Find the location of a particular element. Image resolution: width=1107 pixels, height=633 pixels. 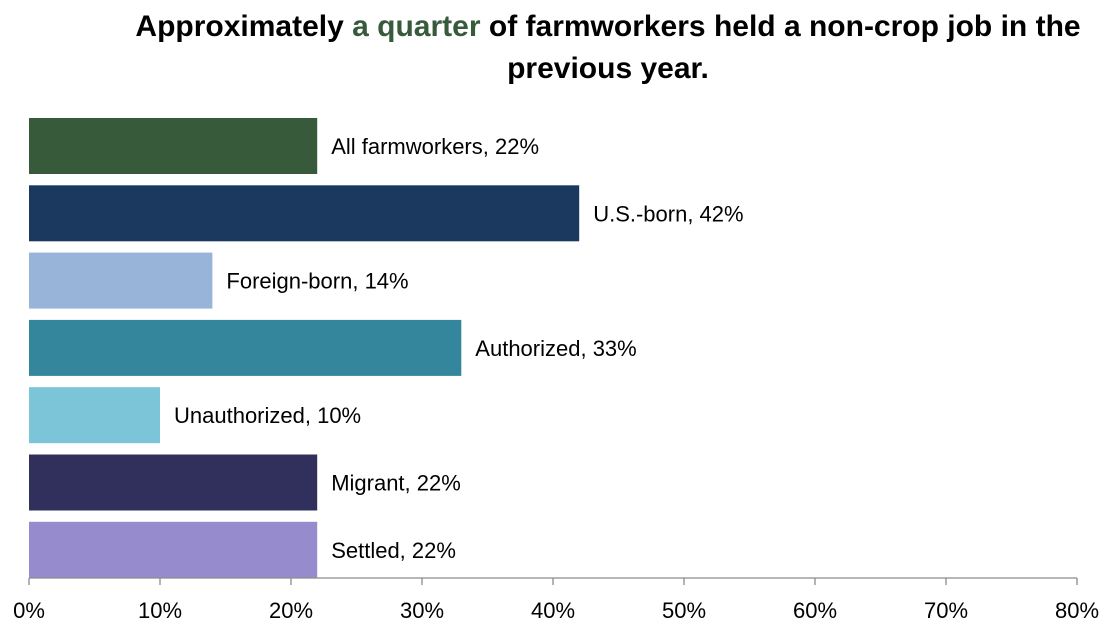

x-tick-label: 0% is located at coordinates (29, 610).